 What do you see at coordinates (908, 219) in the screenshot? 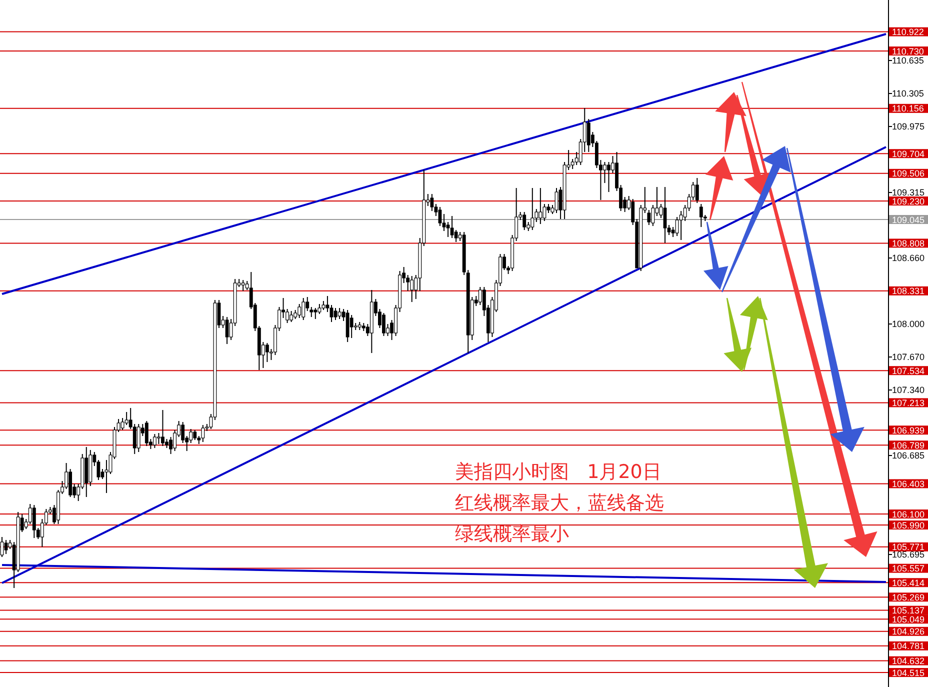
I see `ref-line-label: 109.045` at bounding box center [908, 219].